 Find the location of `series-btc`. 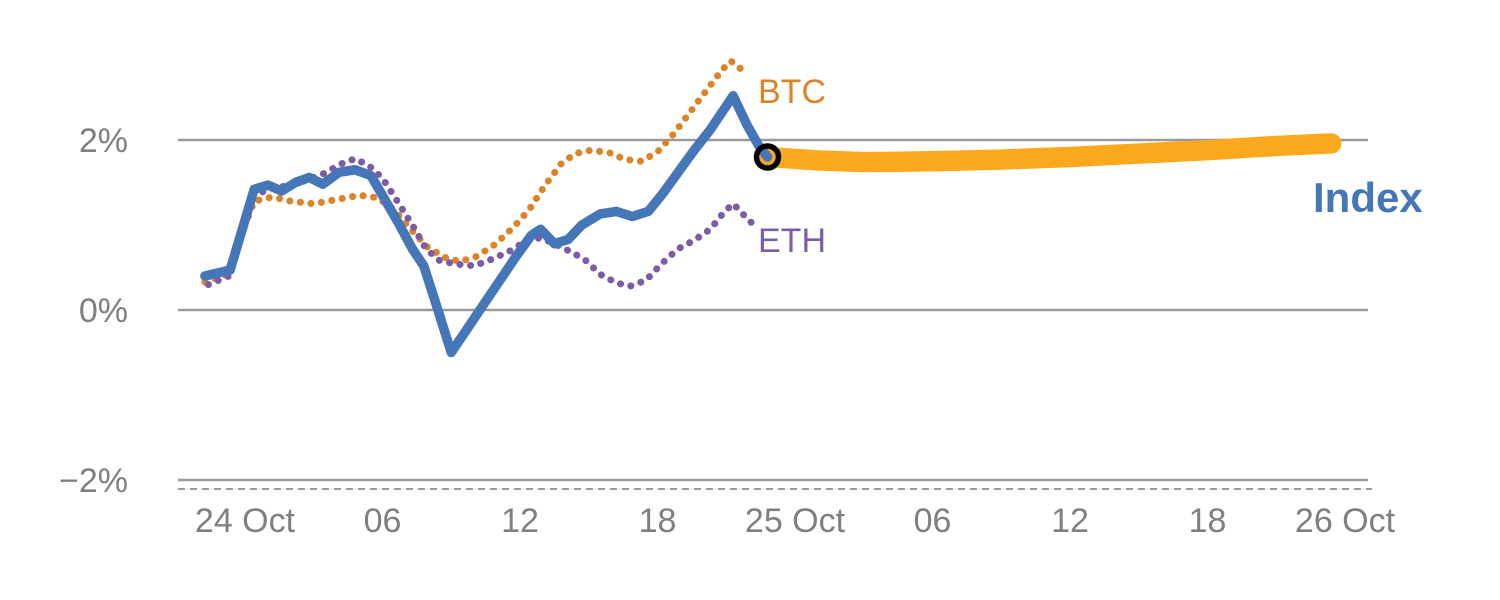

series-btc is located at coordinates (476, 171).